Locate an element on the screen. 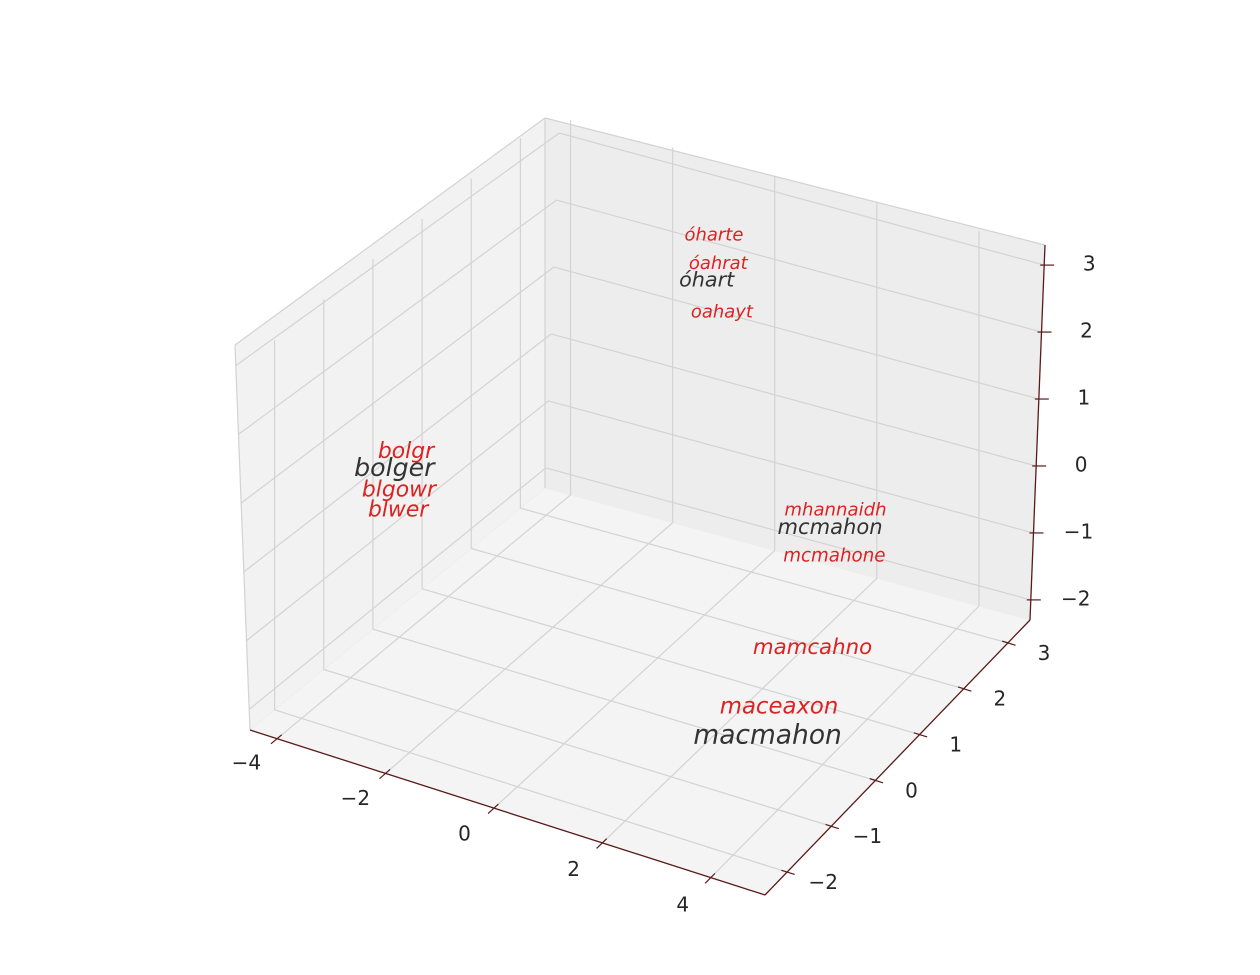  word-label-variant: maceaxon is located at coordinates (779, 707).